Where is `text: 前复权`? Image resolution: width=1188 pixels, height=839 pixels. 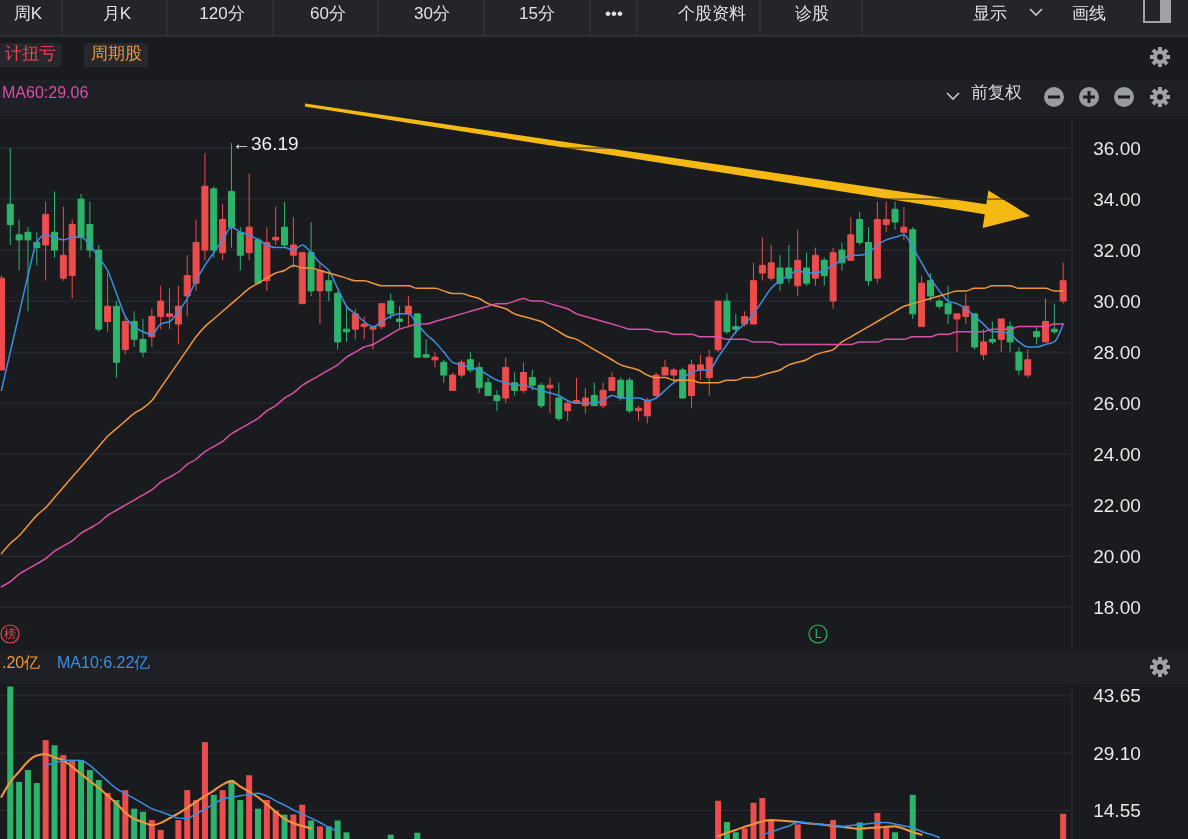
text: 前复权 is located at coordinates (996, 92).